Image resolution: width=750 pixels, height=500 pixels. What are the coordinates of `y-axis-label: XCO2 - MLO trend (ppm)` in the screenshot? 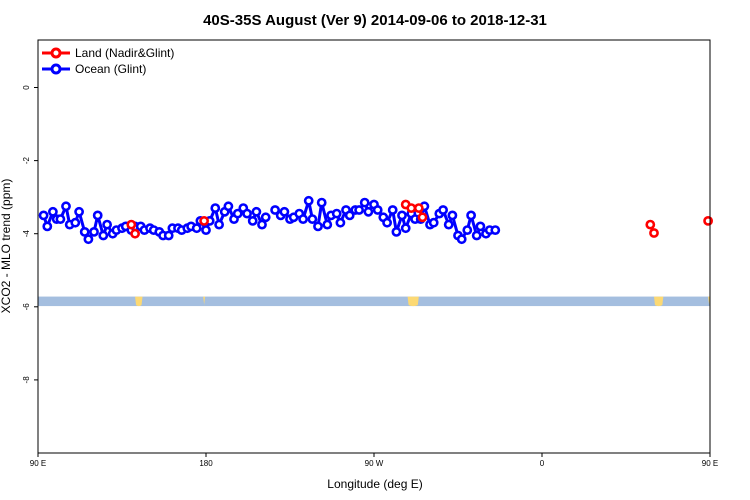 It's located at (6, 246).